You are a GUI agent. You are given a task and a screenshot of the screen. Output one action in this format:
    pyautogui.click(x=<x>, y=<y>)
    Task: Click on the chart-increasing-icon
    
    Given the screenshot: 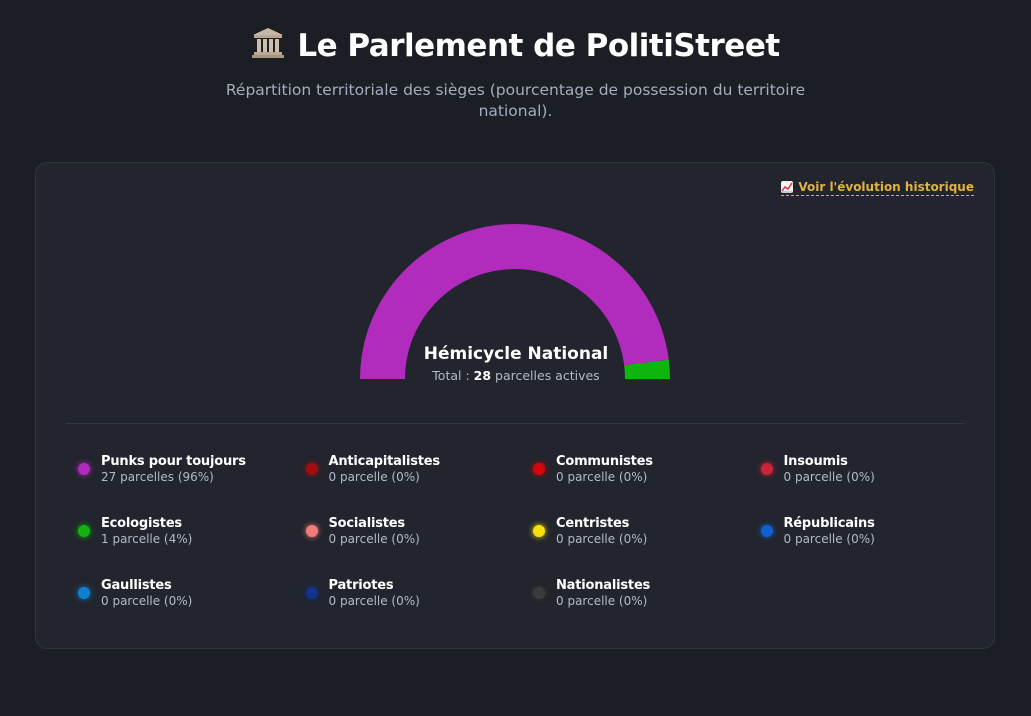 What is the action you would take?
    pyautogui.click(x=787, y=187)
    